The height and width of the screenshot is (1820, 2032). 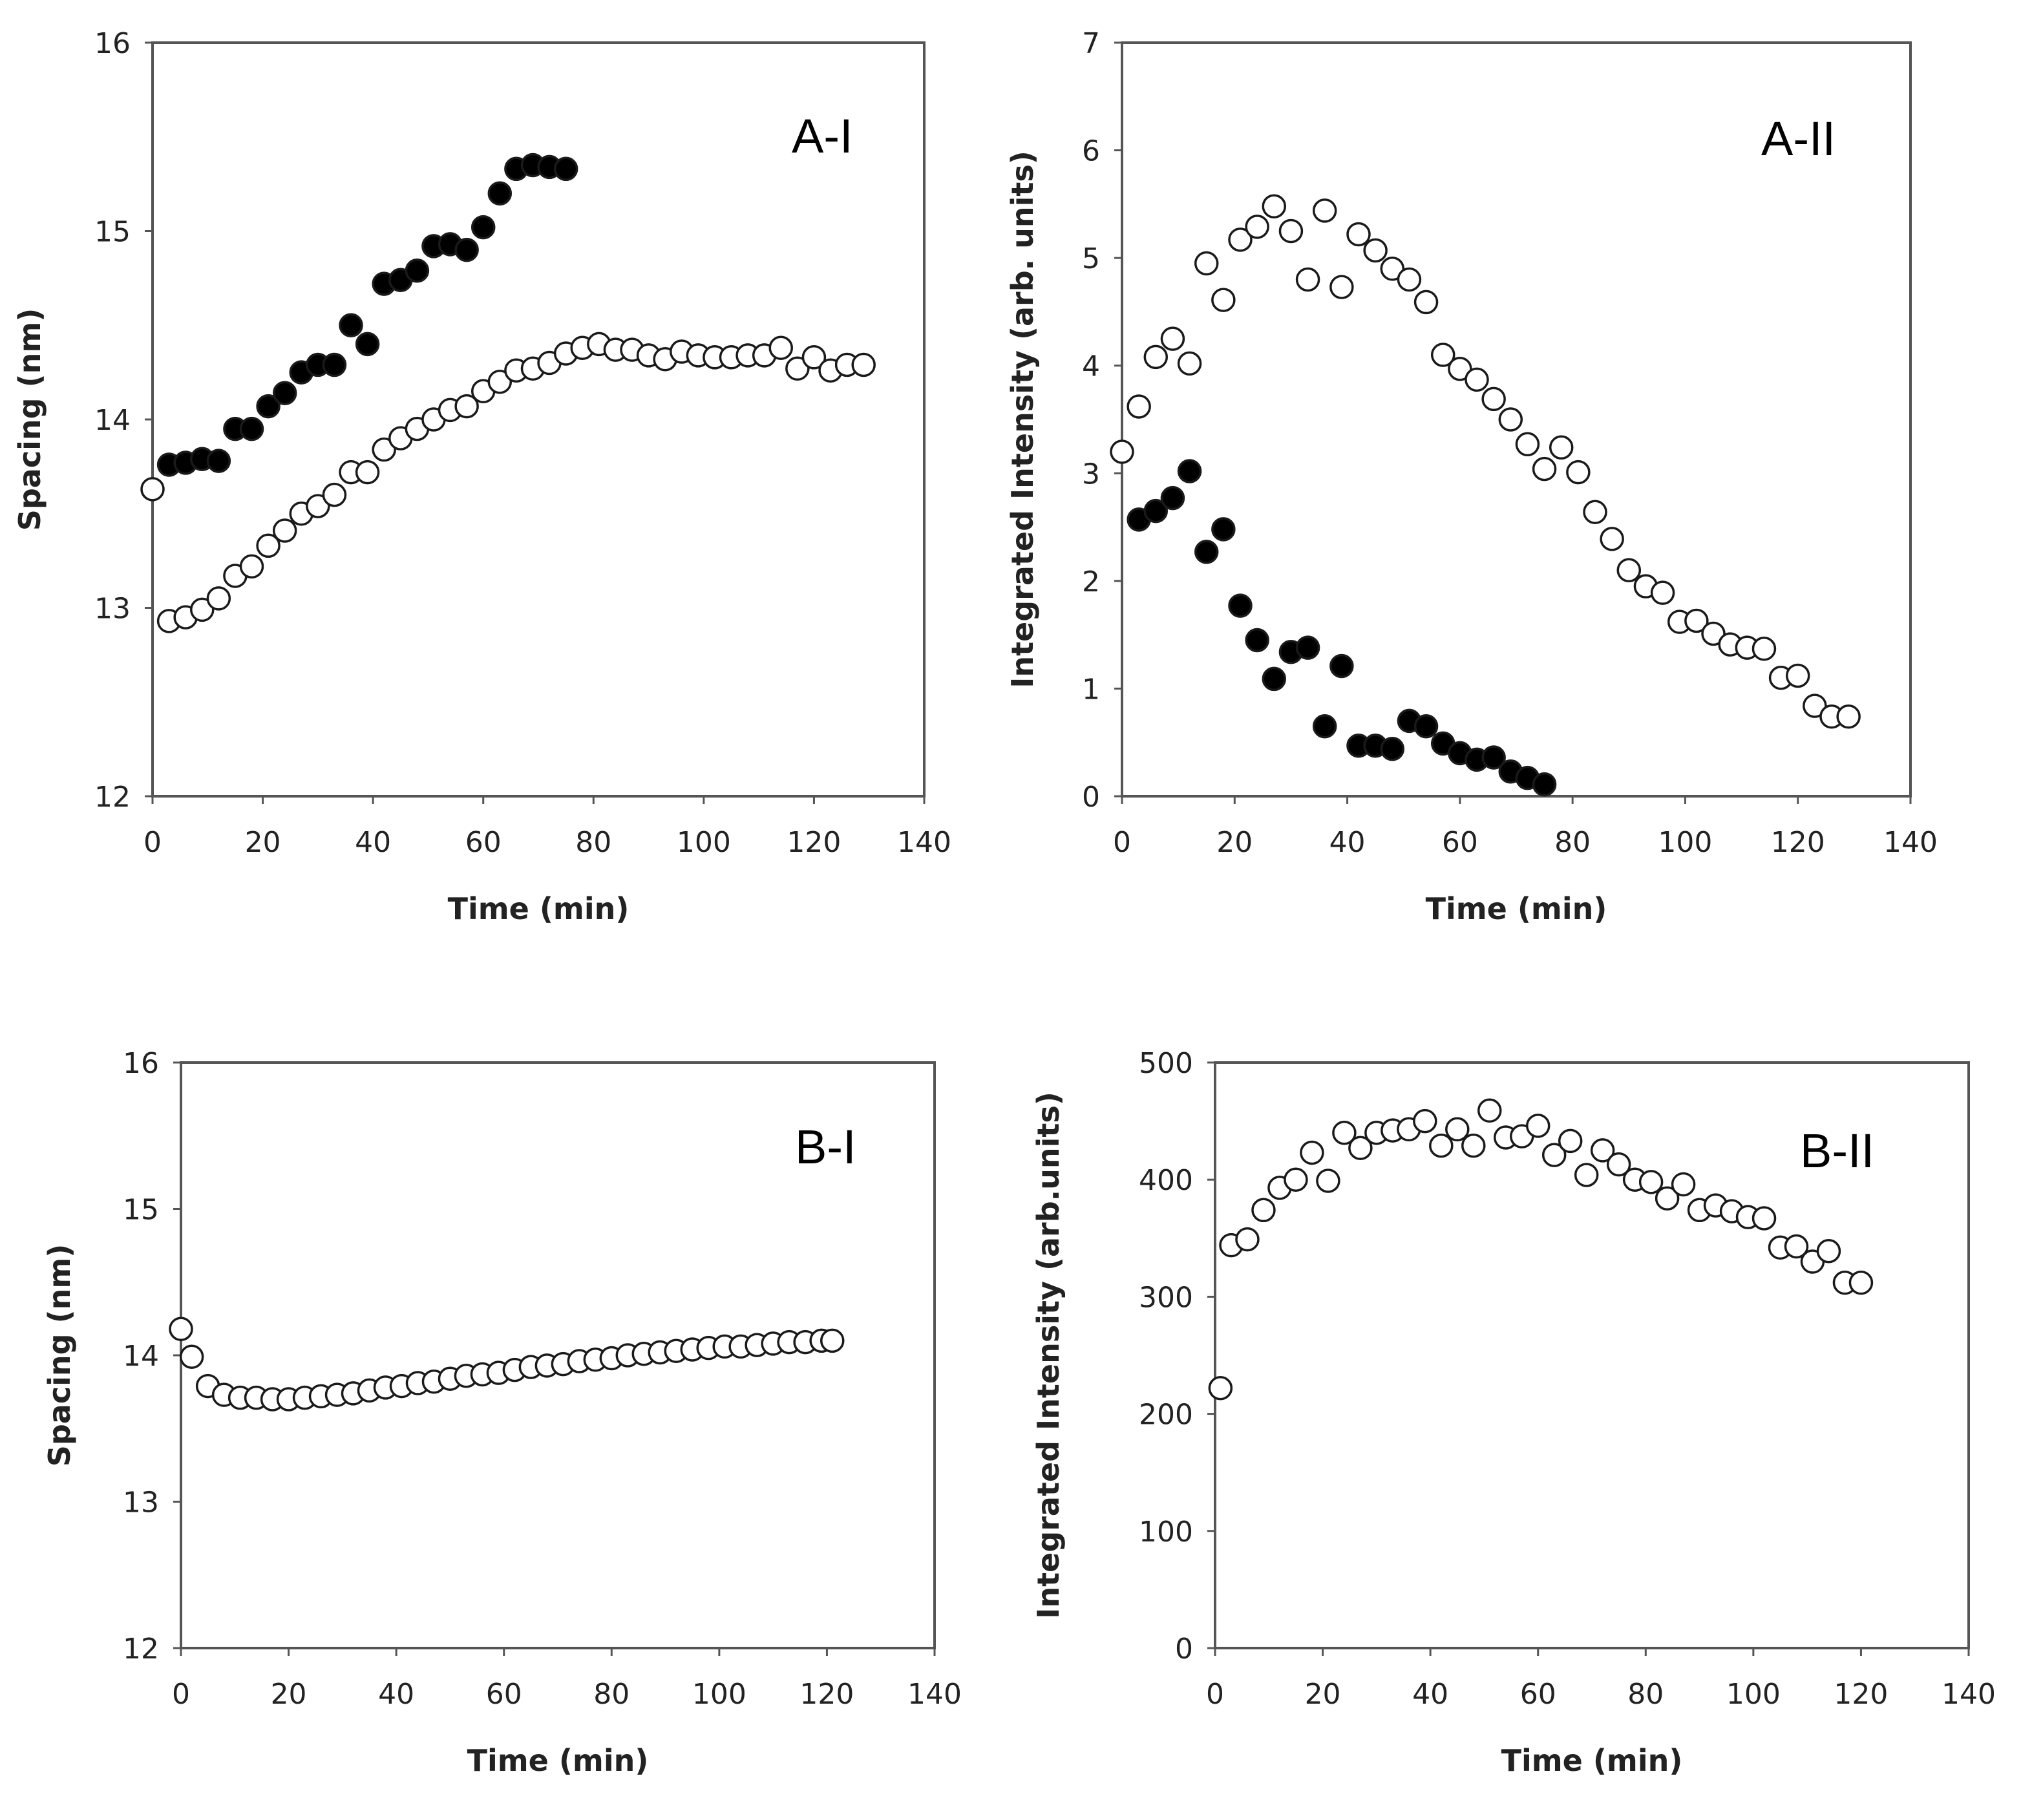 I want to click on y-tick-label: 6, so click(x=1091, y=152).